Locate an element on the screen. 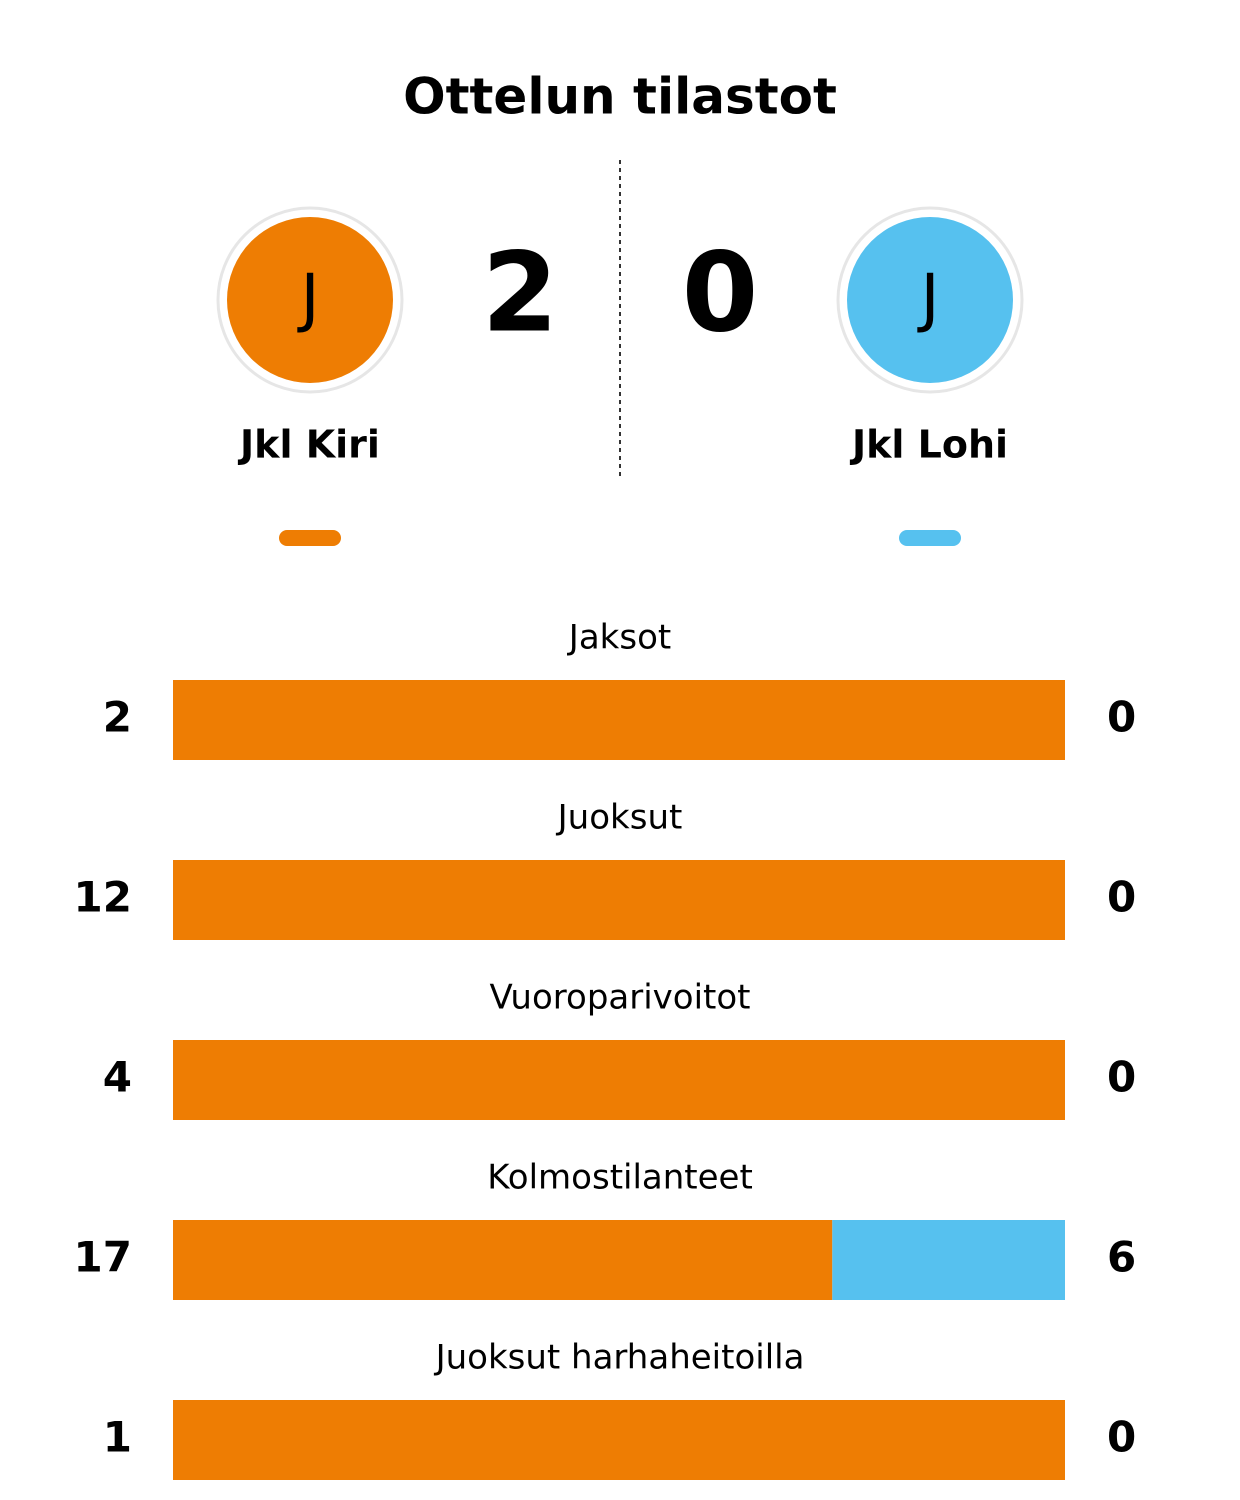 The height and width of the screenshot is (1500, 1240). home-value: 1 is located at coordinates (117, 1437).